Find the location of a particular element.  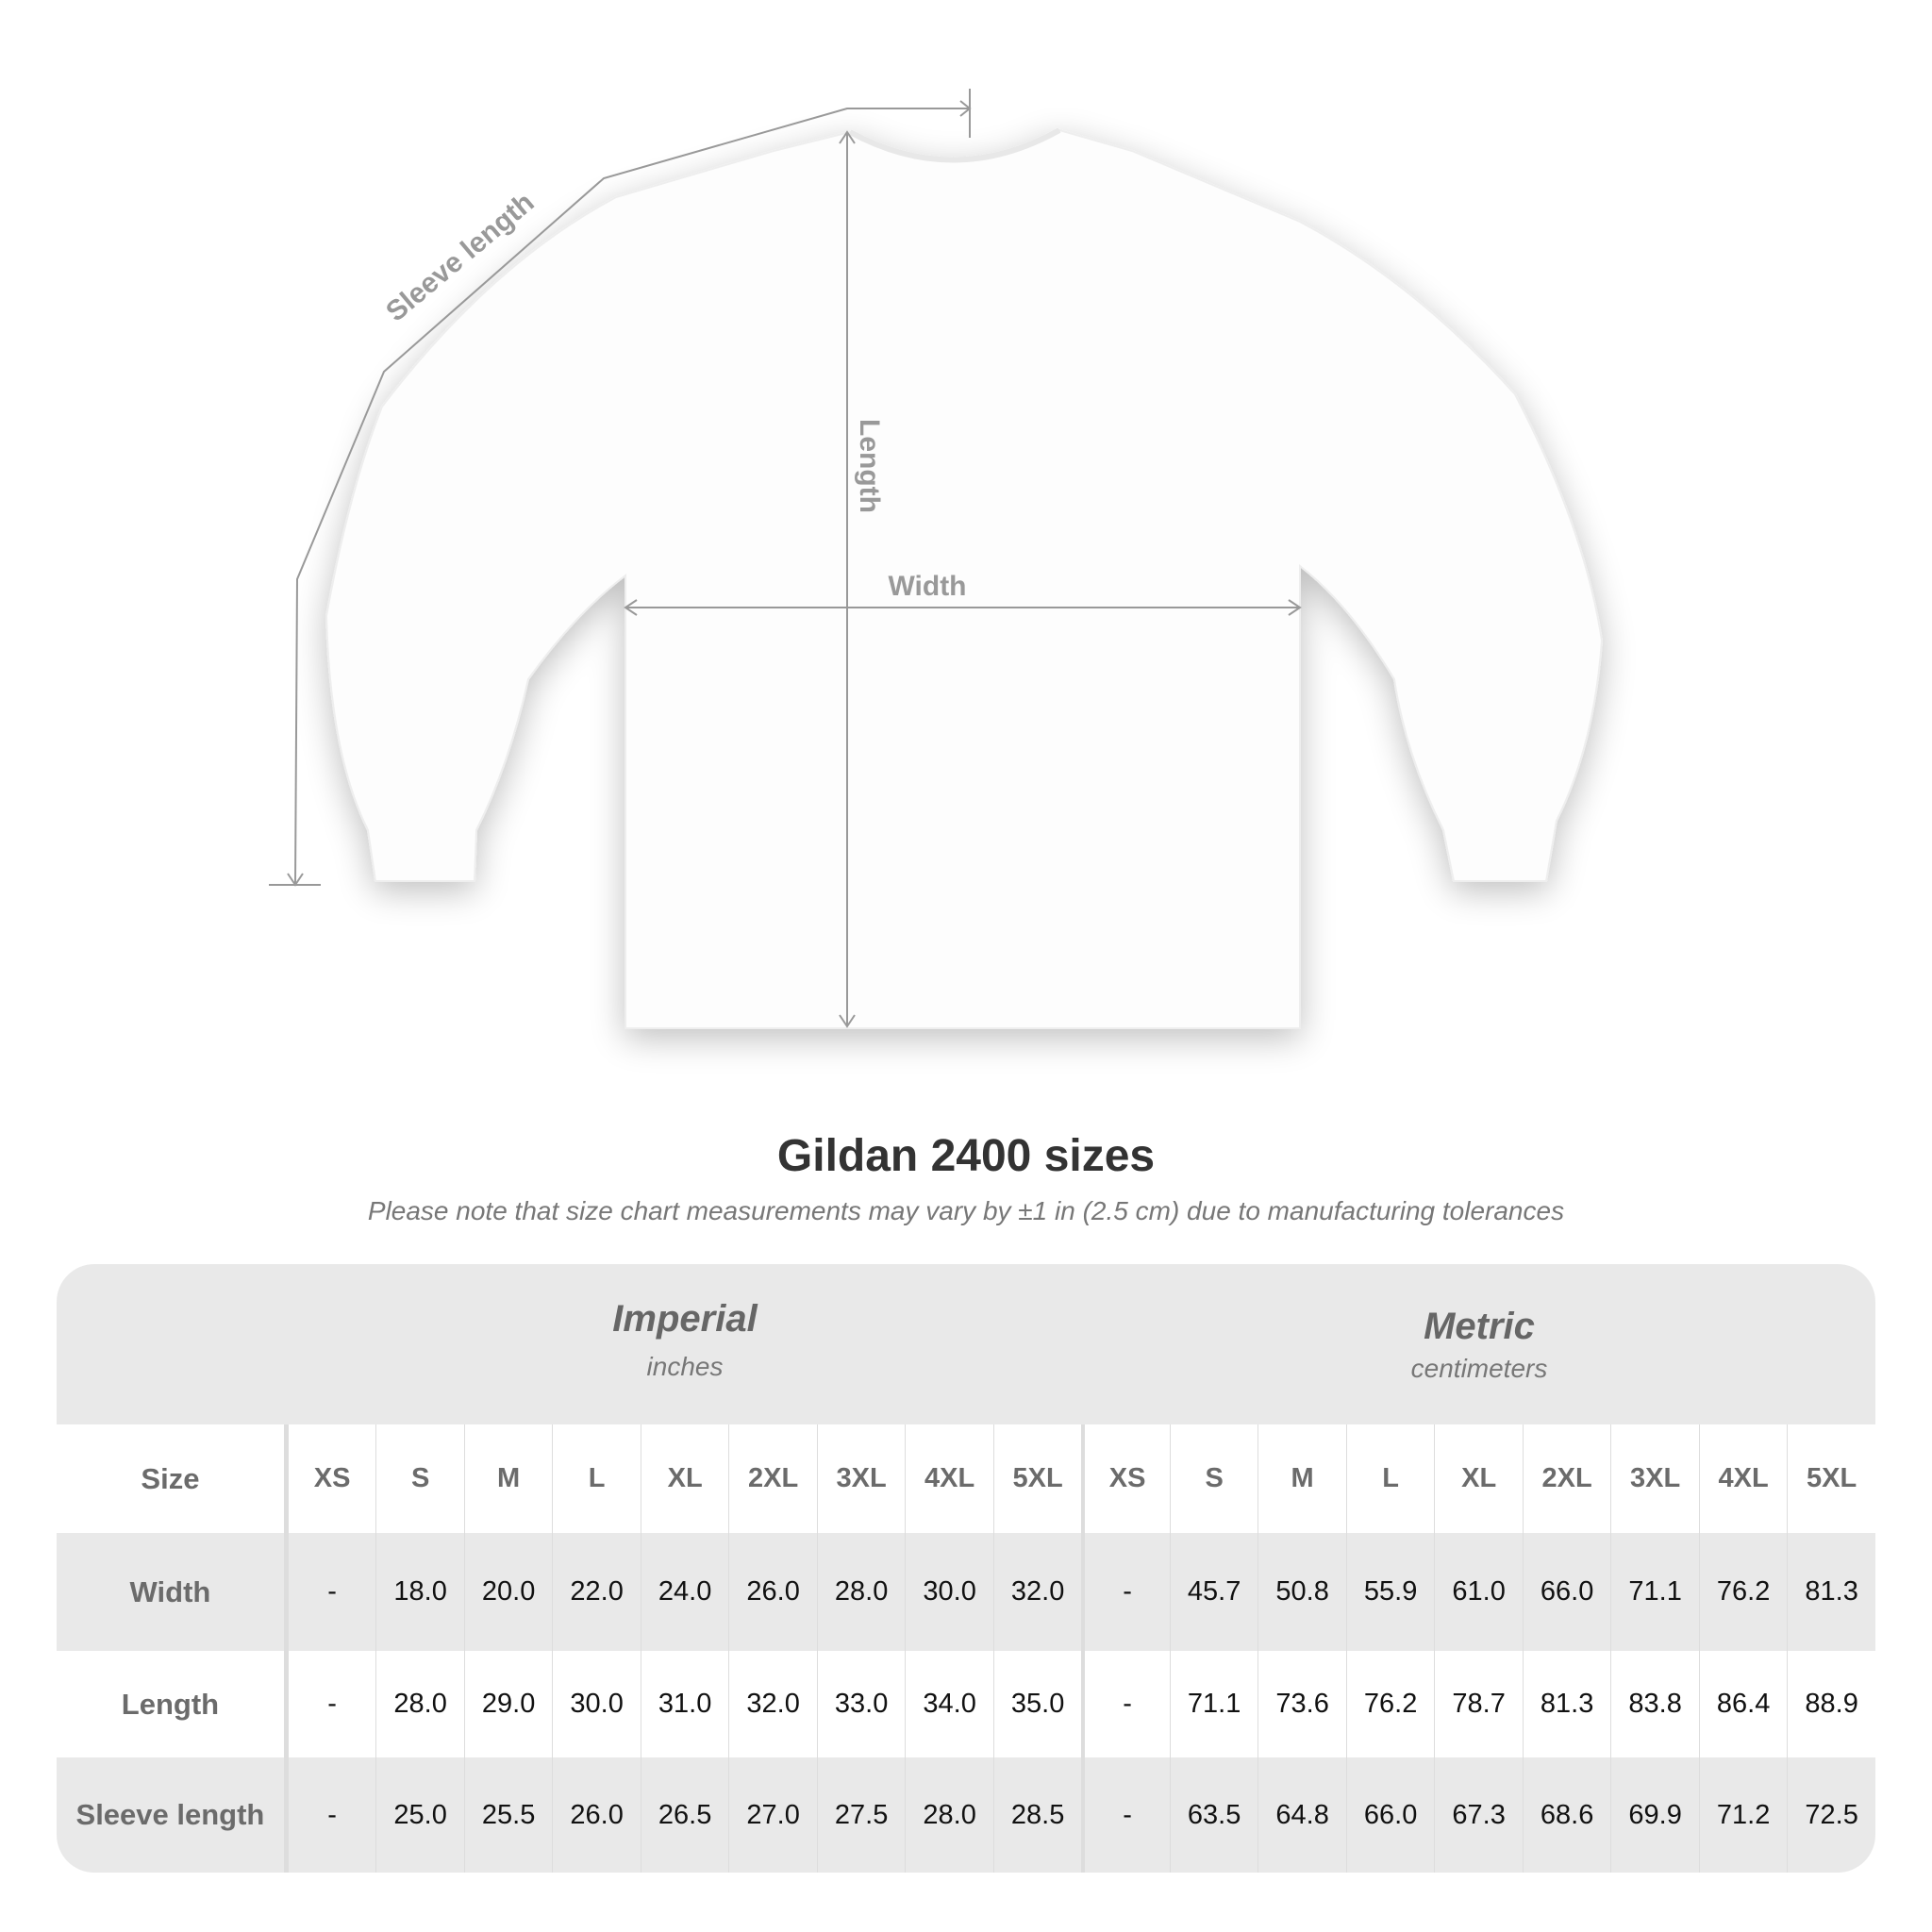

page-title: Gildan 2400 sizes is located at coordinates (966, 1156).